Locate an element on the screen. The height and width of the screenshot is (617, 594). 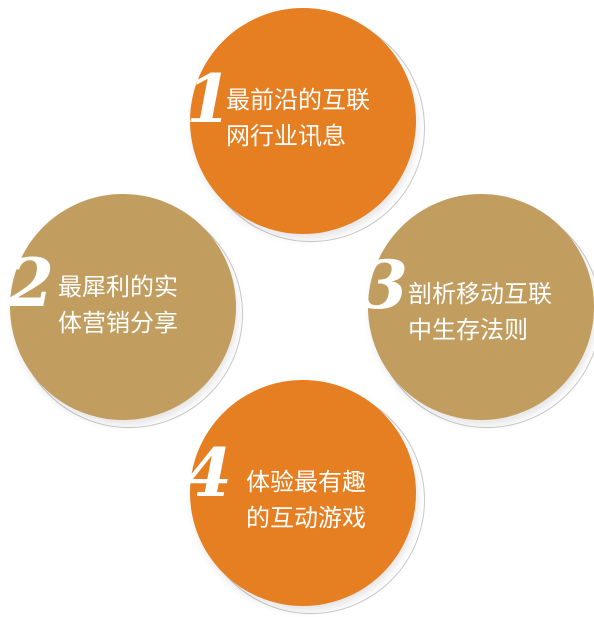
circle-4-number: 4 is located at coordinates (209, 473).